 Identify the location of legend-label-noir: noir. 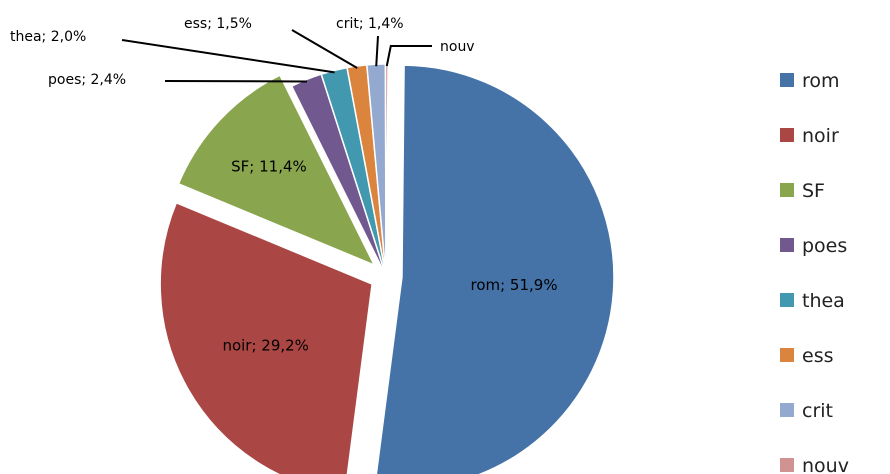
(820, 136).